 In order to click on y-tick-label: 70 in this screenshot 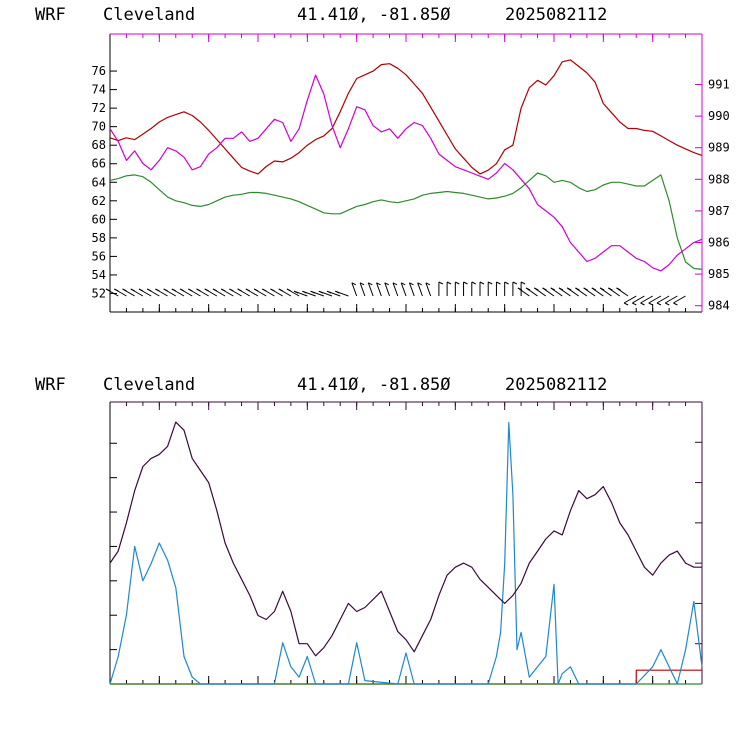, I will do `click(99, 127)`.